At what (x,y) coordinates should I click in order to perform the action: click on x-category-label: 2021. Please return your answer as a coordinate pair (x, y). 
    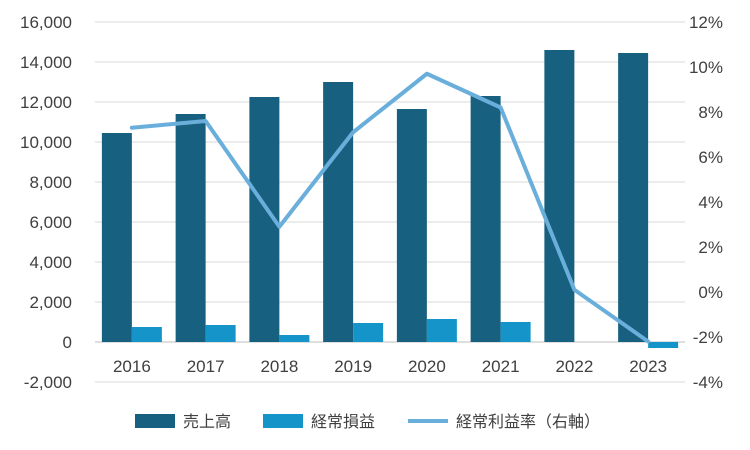
    Looking at the image, I should click on (501, 366).